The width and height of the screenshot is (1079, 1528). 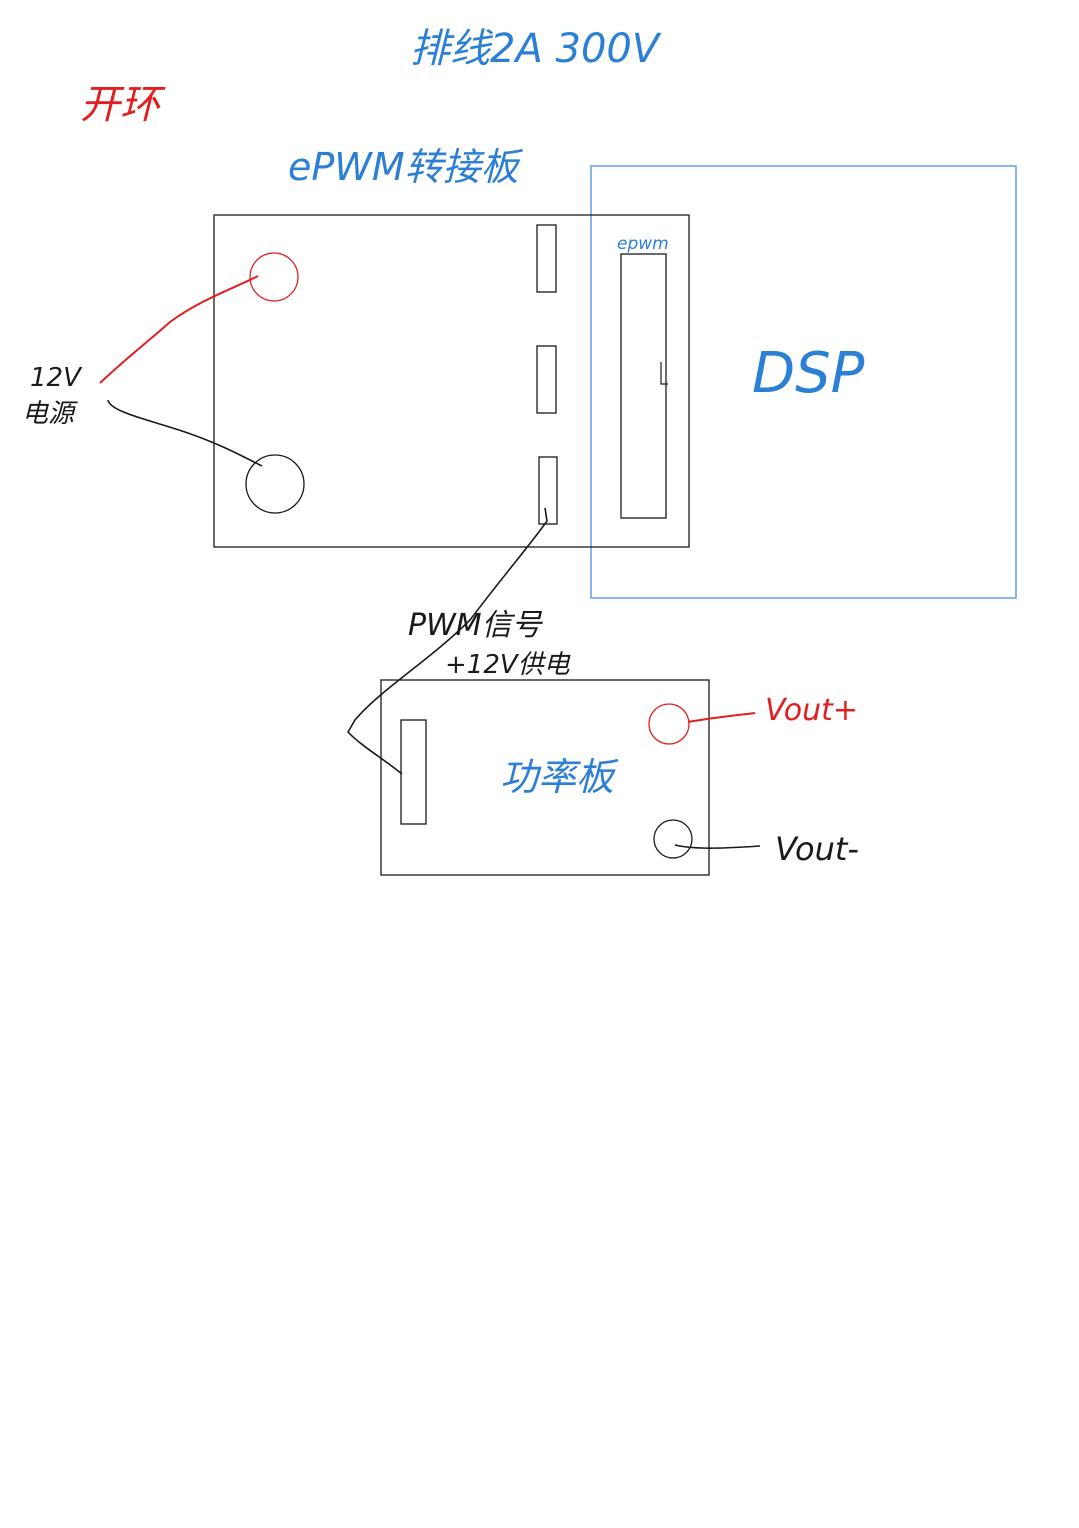 What do you see at coordinates (50, 414) in the screenshot?
I see `power-supply-label: 电源` at bounding box center [50, 414].